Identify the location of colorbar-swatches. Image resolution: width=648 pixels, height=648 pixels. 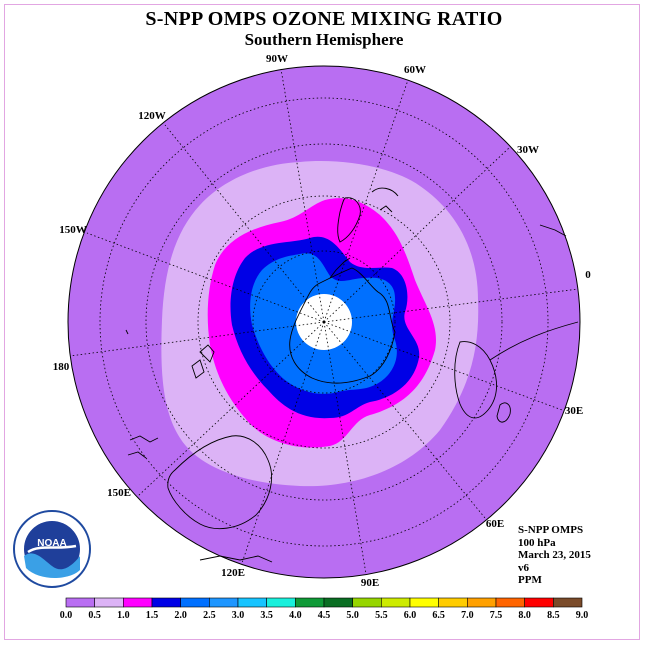
(324, 602).